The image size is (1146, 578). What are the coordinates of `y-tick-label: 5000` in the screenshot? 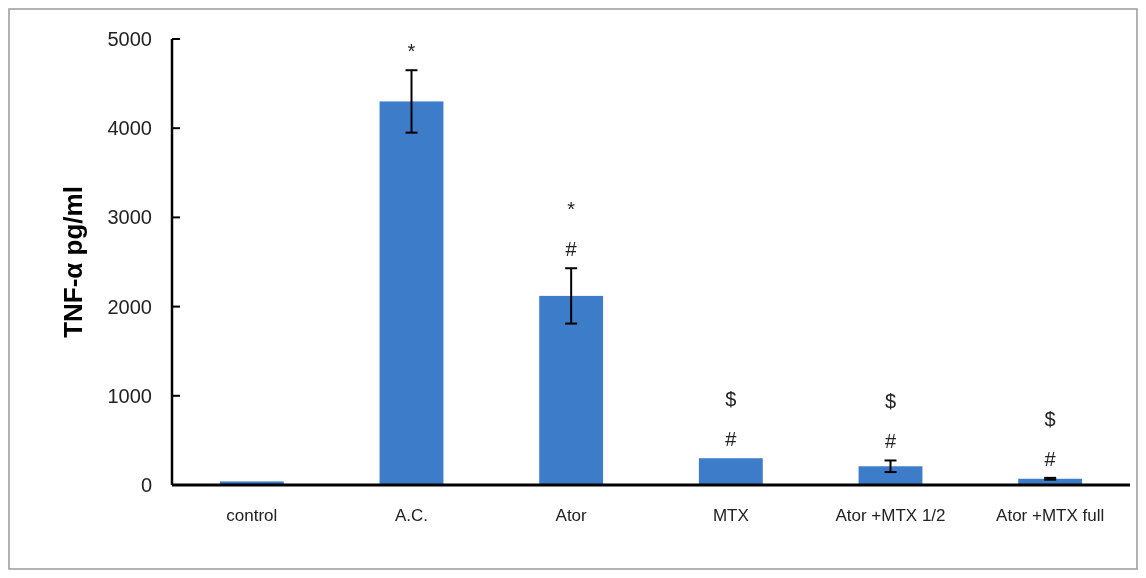 It's located at (129, 39).